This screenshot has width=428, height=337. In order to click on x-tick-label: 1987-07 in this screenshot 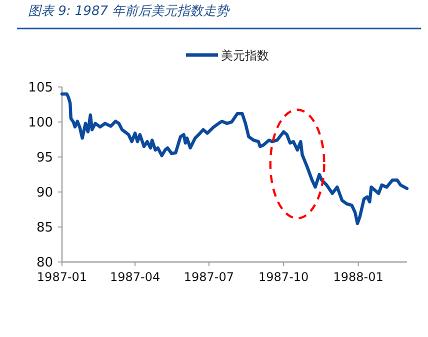, I will do `click(209, 277)`.